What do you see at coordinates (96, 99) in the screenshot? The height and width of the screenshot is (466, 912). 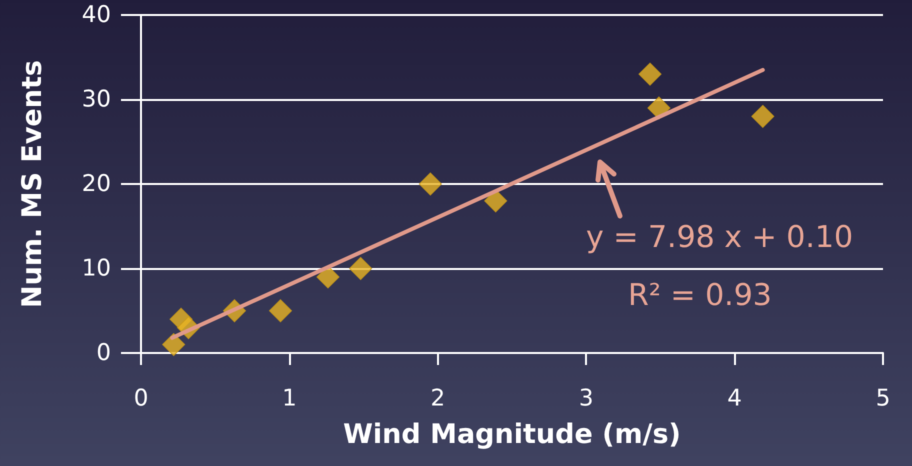 I see `y-tick-label: 30` at bounding box center [96, 99].